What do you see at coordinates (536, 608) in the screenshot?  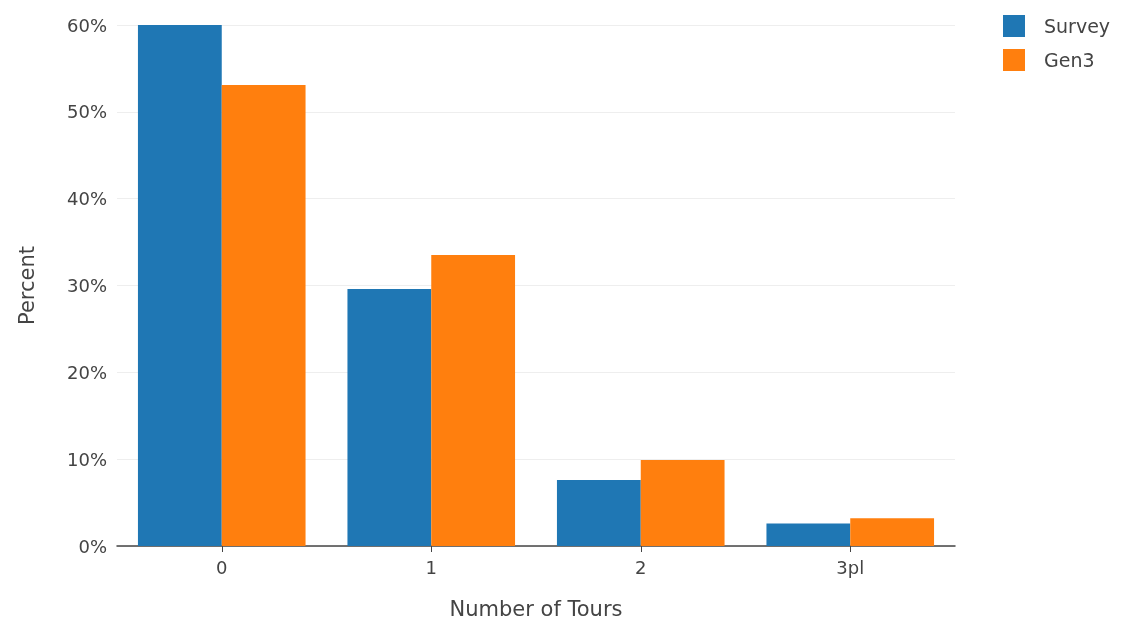 I see `x-axis-title: Number of Tours` at bounding box center [536, 608].